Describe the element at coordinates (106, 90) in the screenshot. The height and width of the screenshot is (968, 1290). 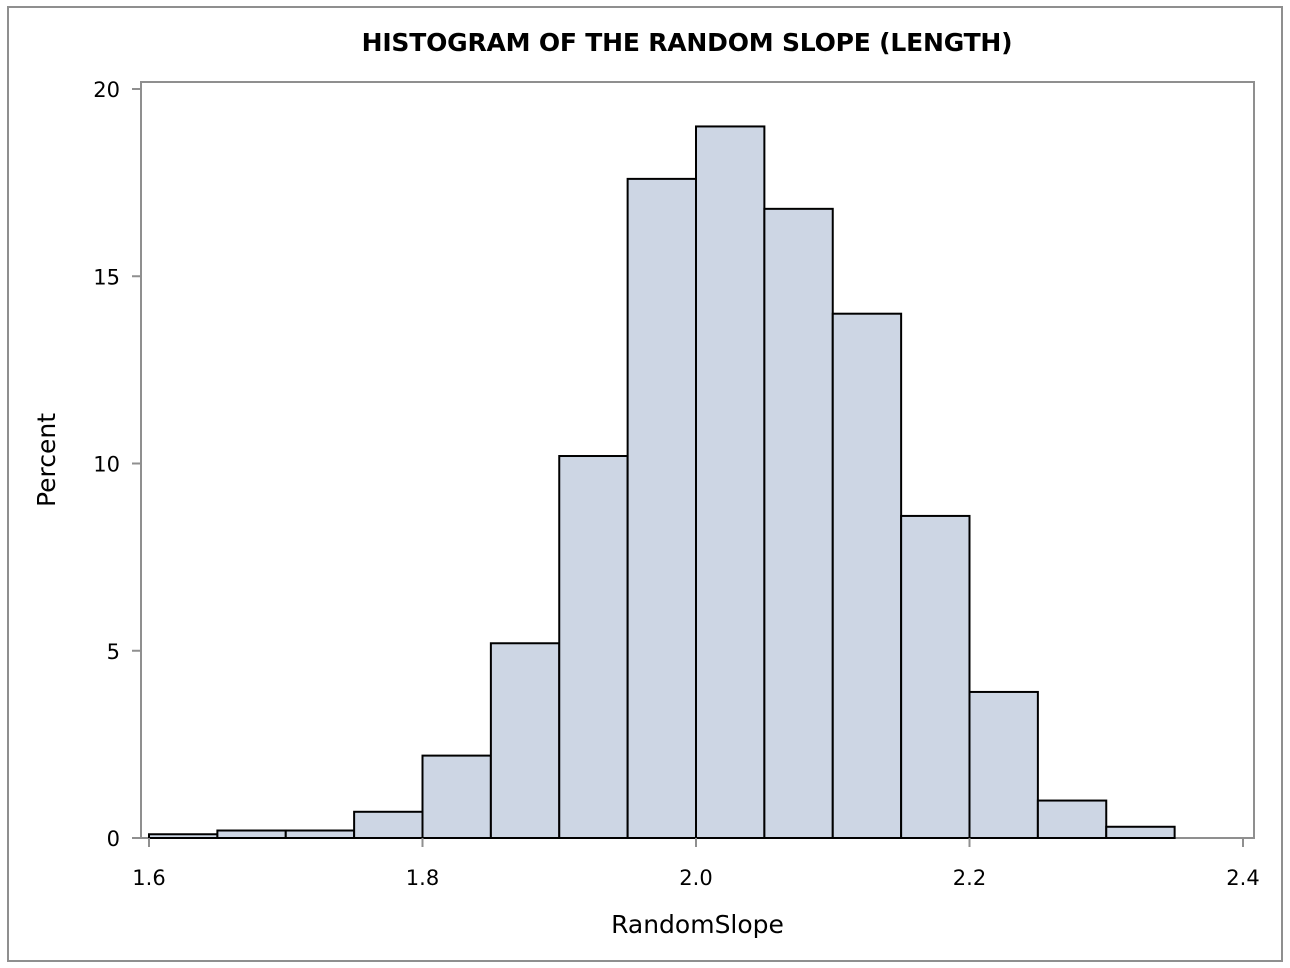
I see `y-tick-label-4: 20` at that location.